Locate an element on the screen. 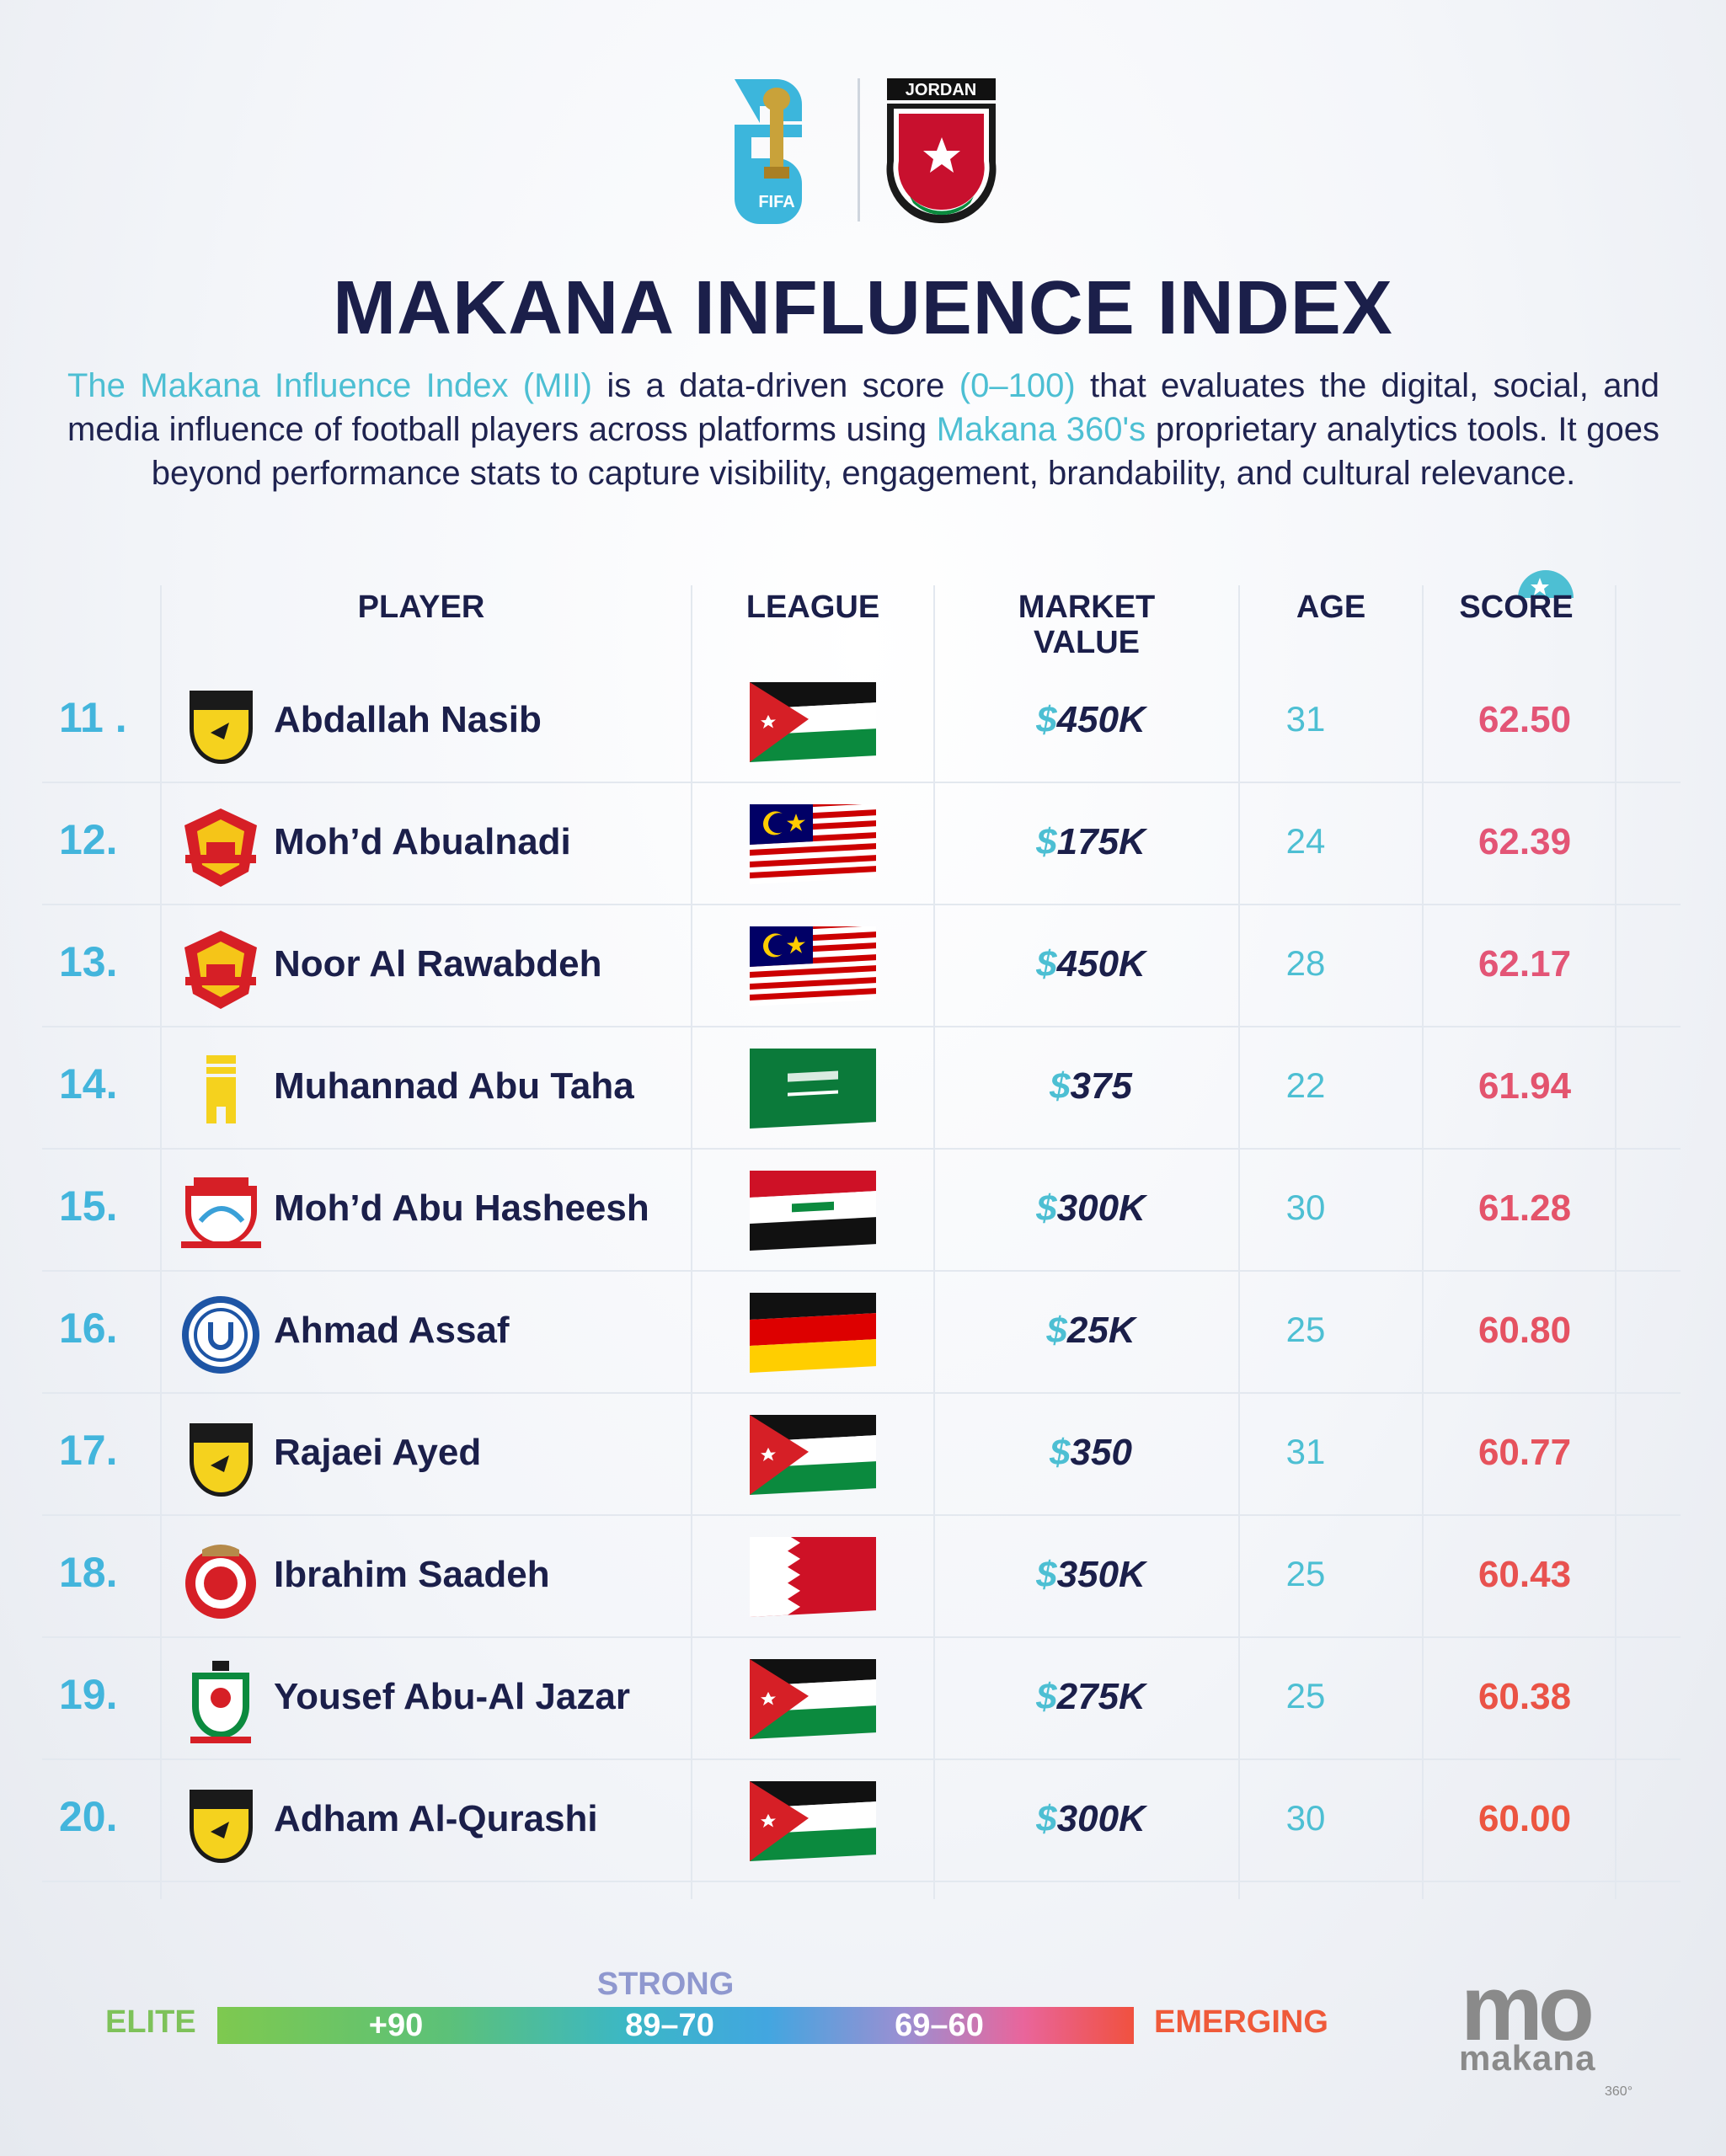  legend-segment-70: 89–70 is located at coordinates (669, 2025).